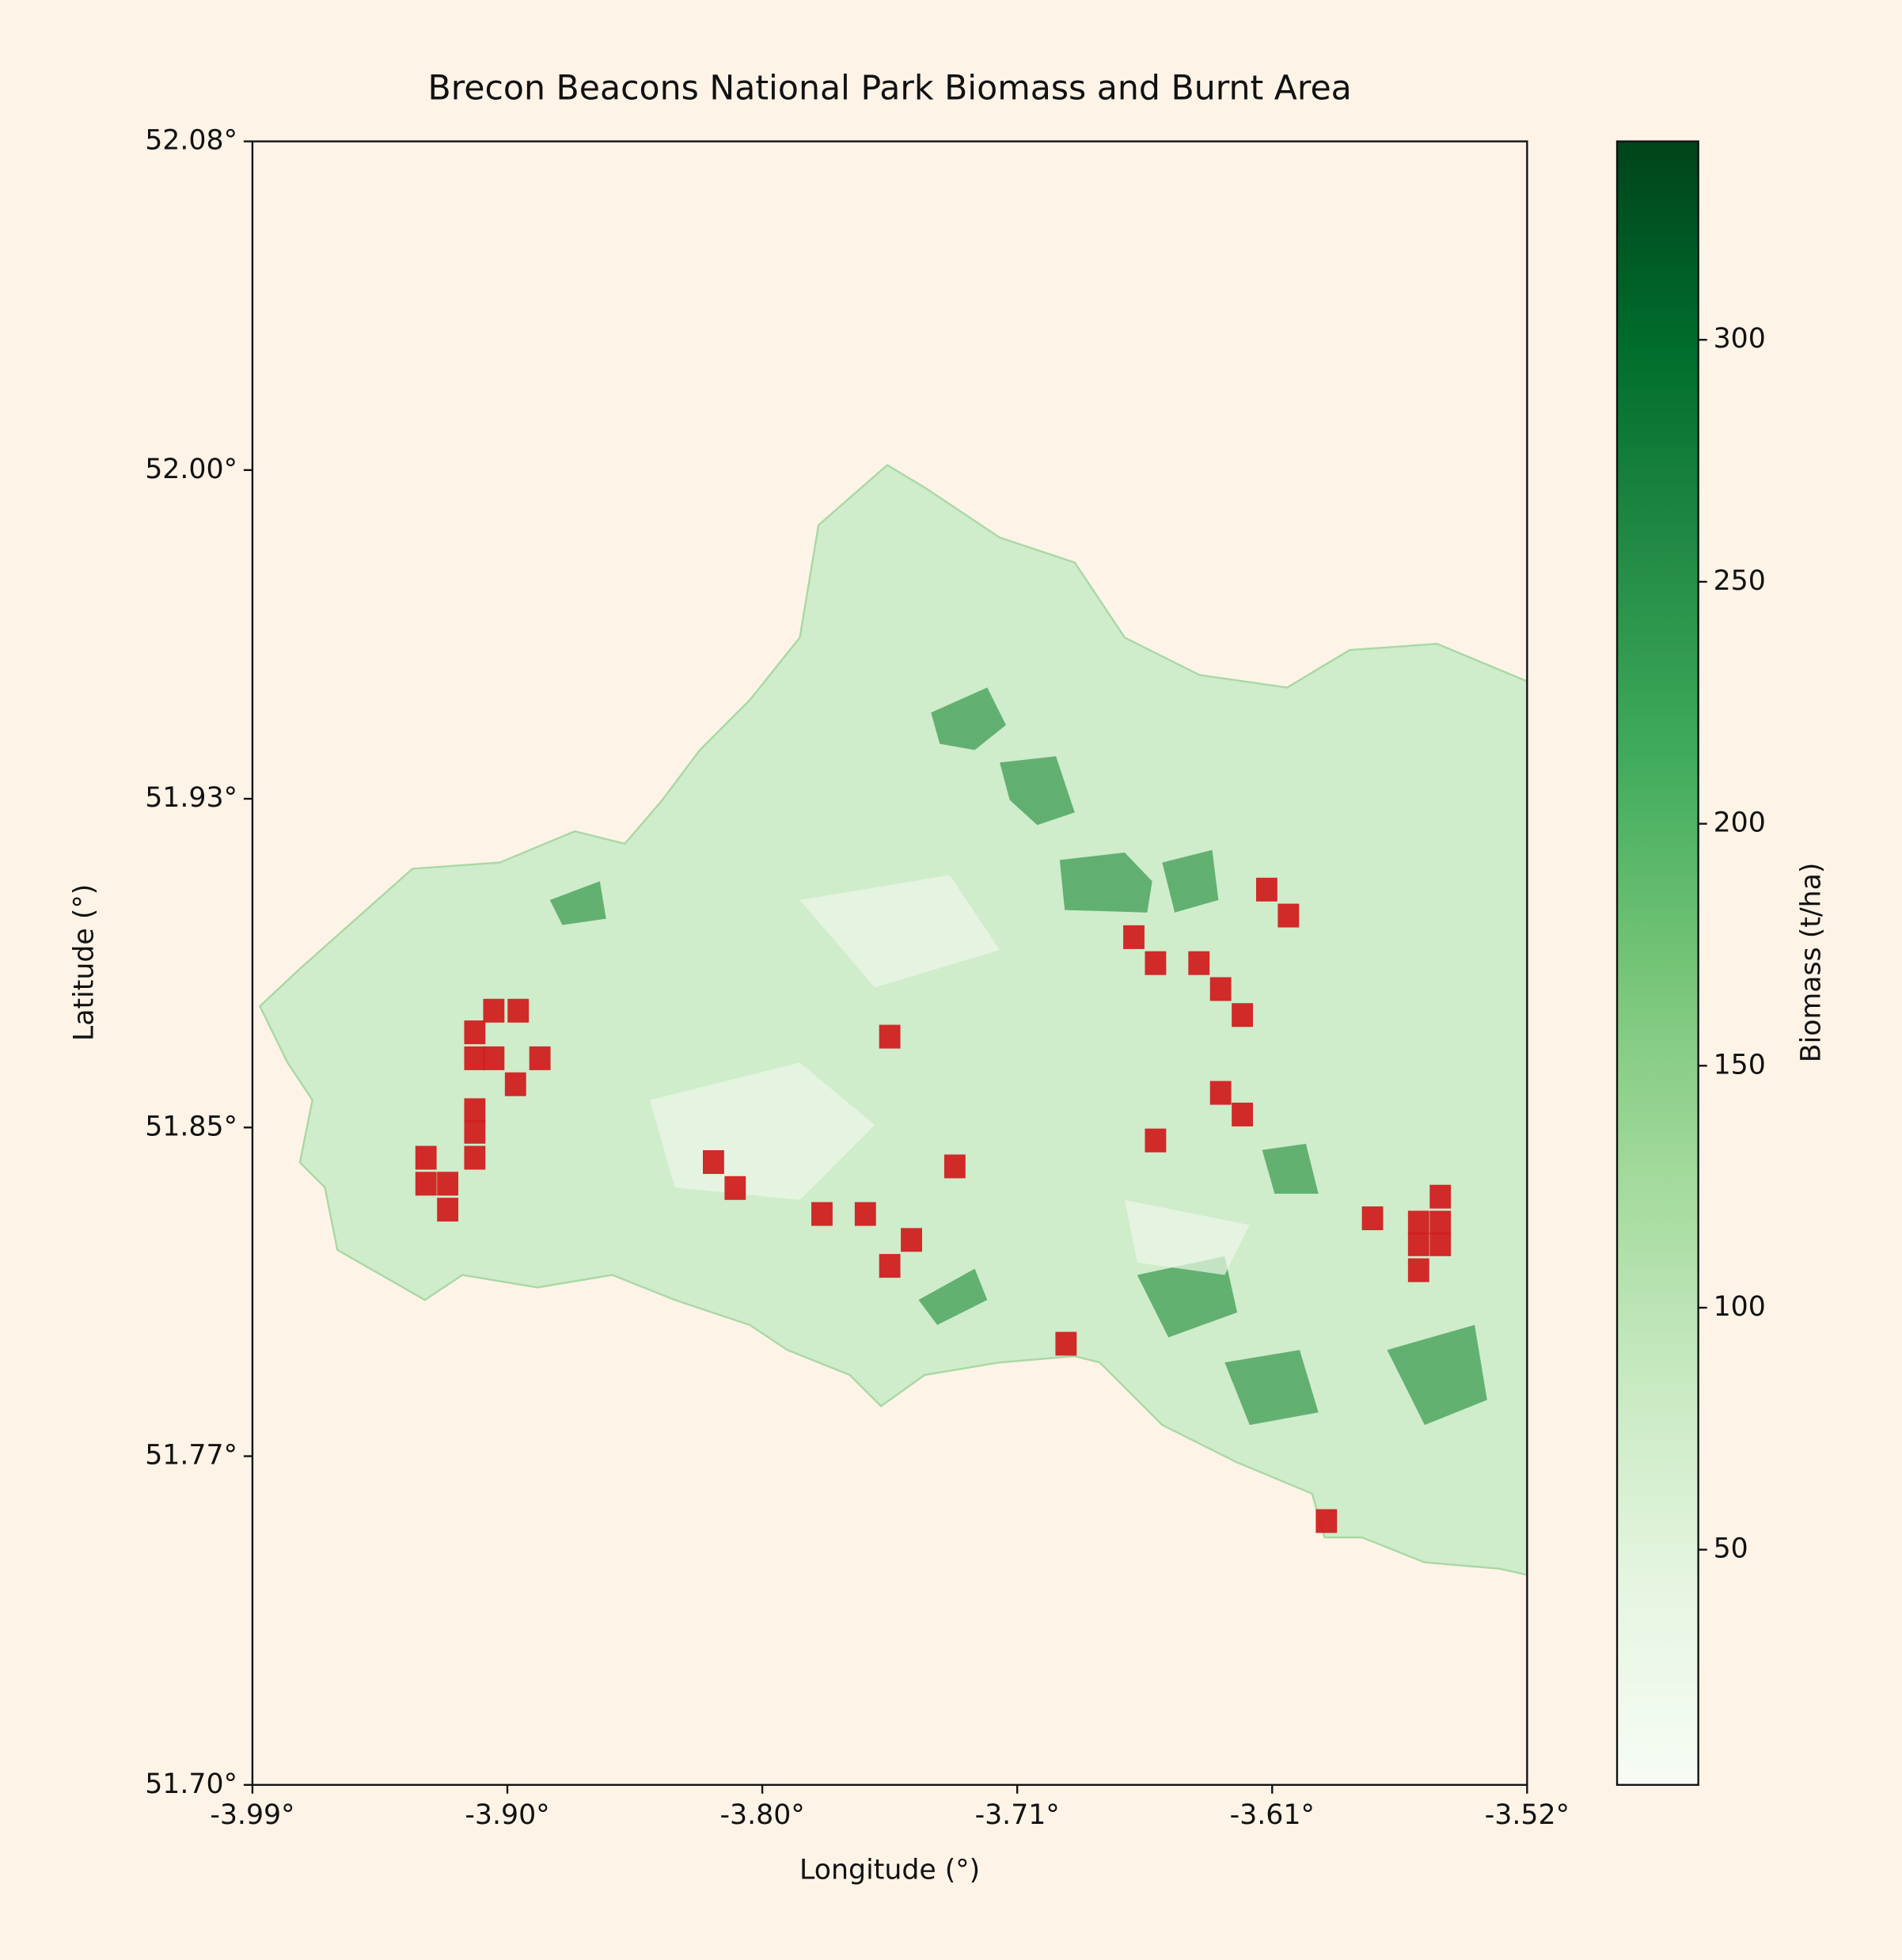 This screenshot has height=1960, width=1902. What do you see at coordinates (1811, 963) in the screenshot?
I see `colorbar-label: Biomass (t/ha)` at bounding box center [1811, 963].